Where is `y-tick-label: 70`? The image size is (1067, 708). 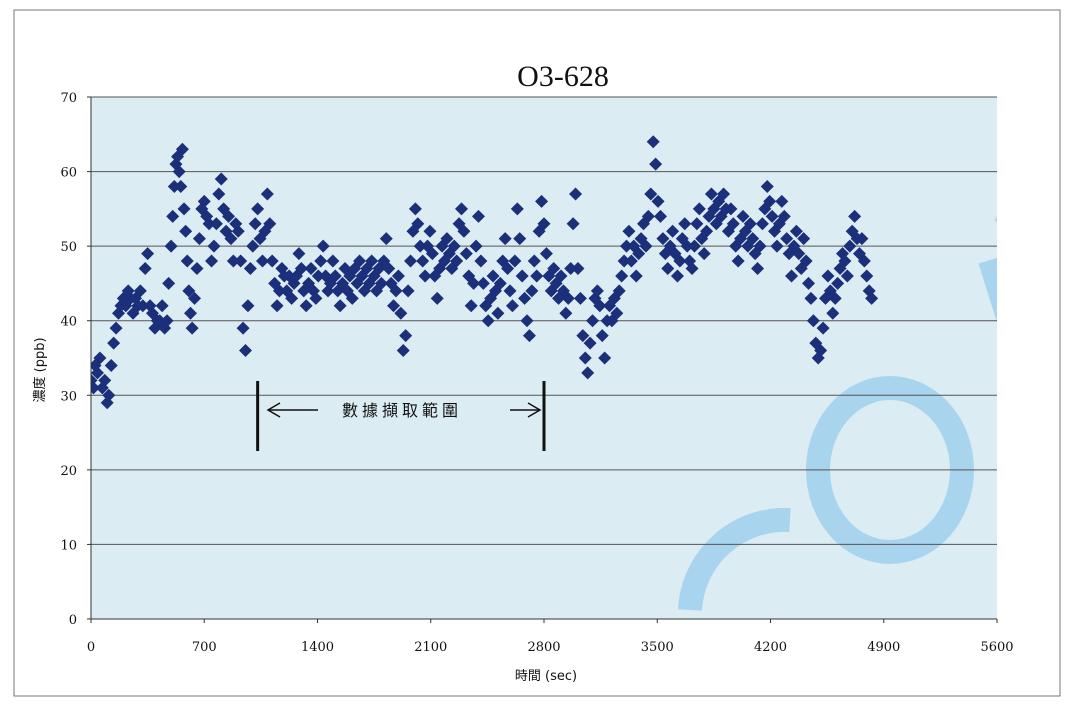 y-tick-label: 70 is located at coordinates (68, 98).